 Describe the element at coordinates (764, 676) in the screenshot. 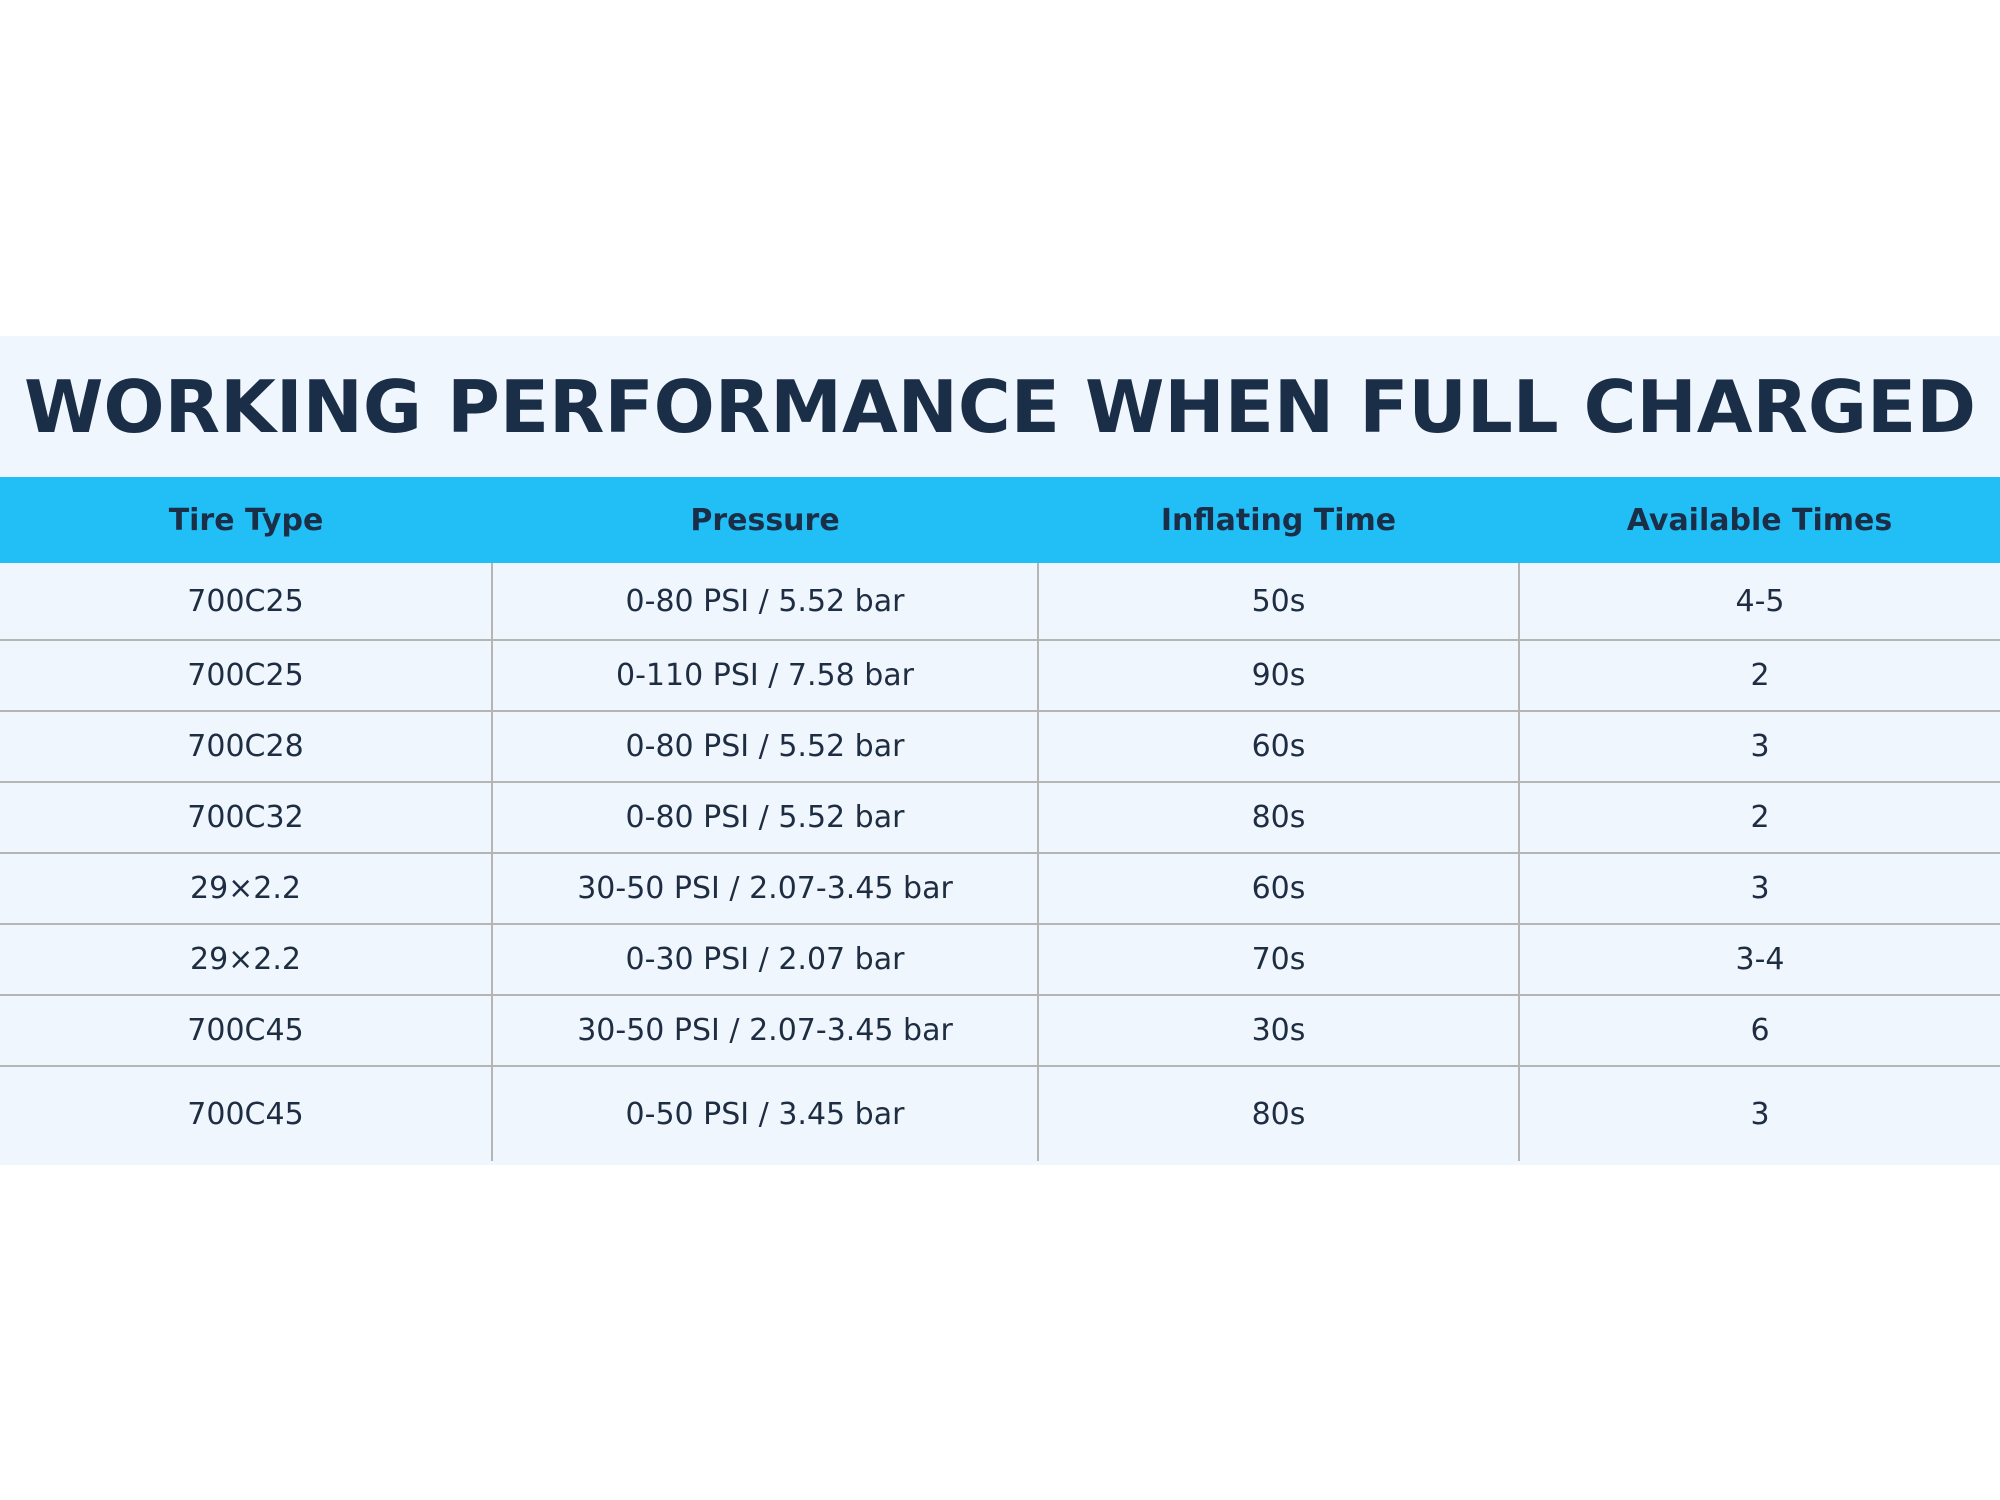

I see `cell-pressure: 0-110 PSI / 7.58 bar` at that location.